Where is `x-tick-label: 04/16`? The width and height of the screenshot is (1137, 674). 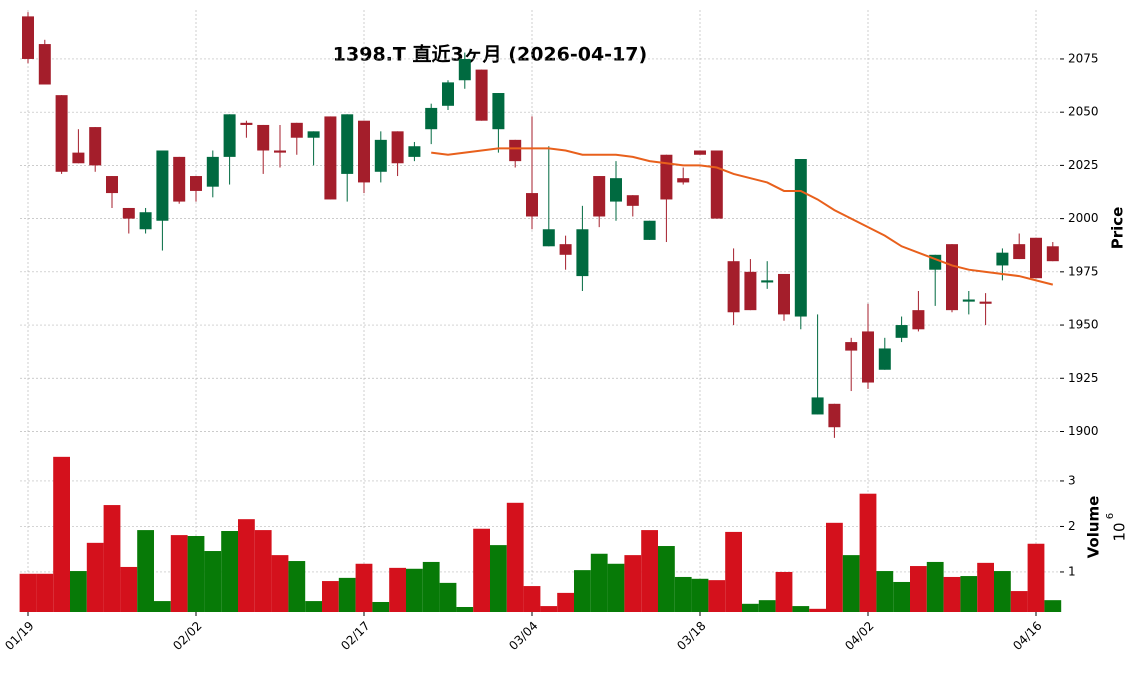
x-tick-label: 04/16 is located at coordinates (1027, 636).